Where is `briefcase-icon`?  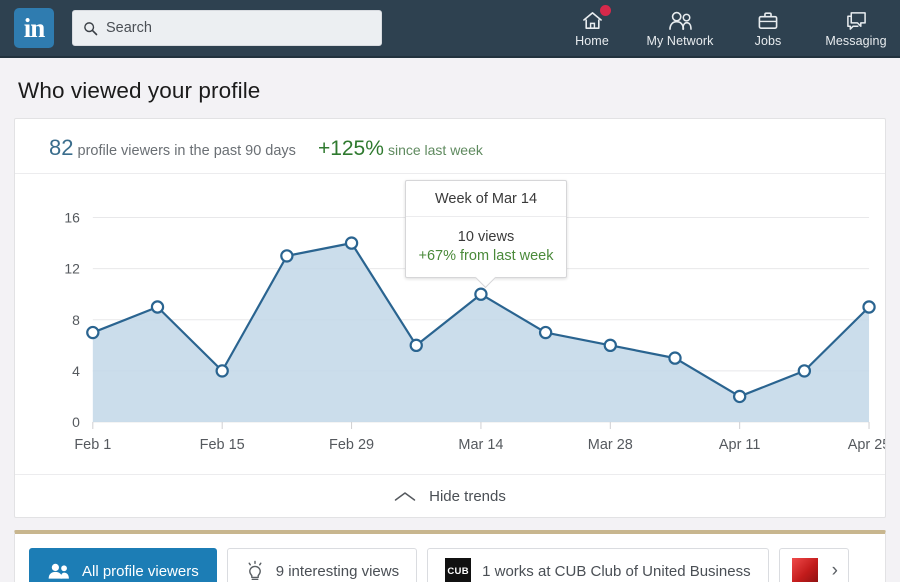
briefcase-icon is located at coordinates (768, 20).